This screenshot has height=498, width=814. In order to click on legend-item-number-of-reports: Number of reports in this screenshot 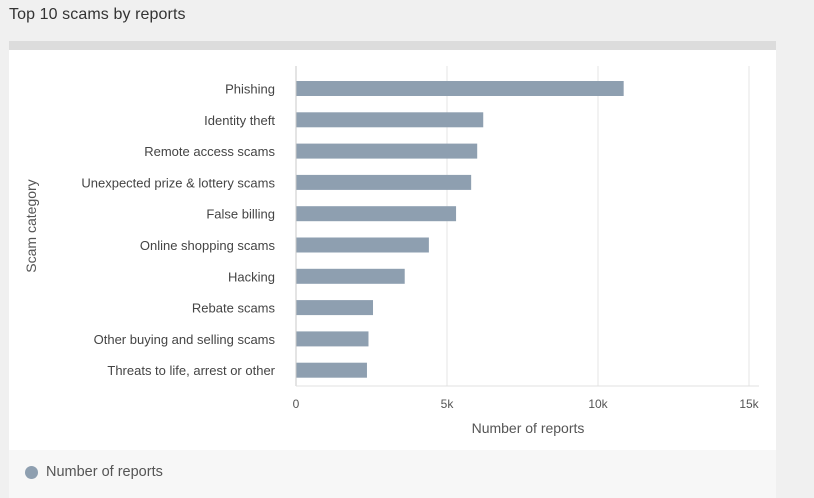, I will do `click(94, 472)`.